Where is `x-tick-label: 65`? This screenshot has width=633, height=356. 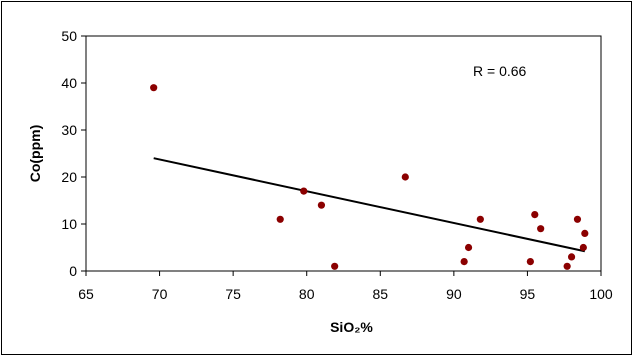
x-tick-label: 65 is located at coordinates (86, 294).